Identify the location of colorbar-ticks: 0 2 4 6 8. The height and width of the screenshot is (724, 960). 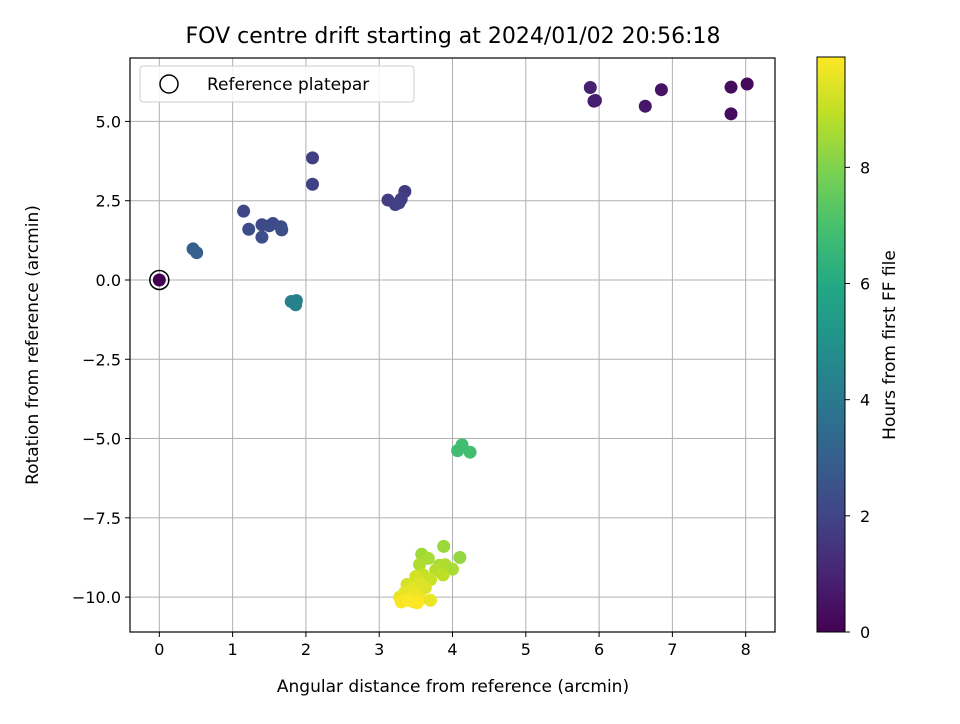
(857, 400).